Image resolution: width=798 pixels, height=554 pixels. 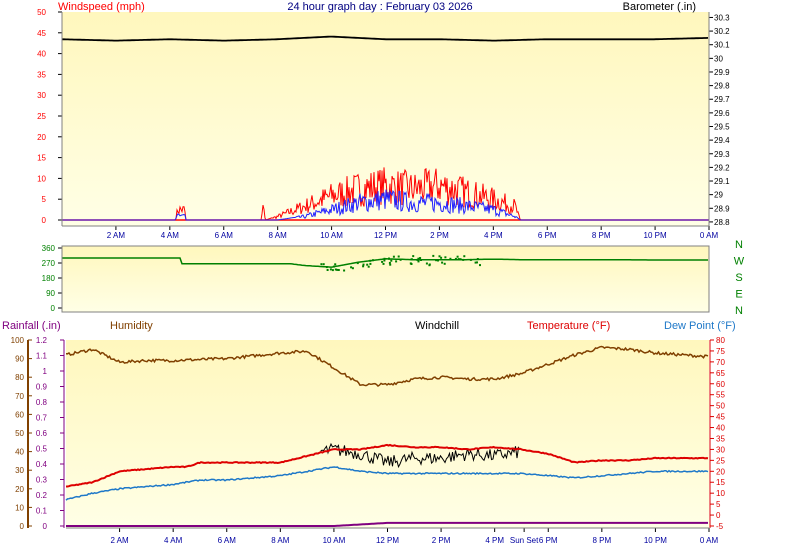 What do you see at coordinates (722, 222) in the screenshot?
I see `barometer-tick-label: 28.8` at bounding box center [722, 222].